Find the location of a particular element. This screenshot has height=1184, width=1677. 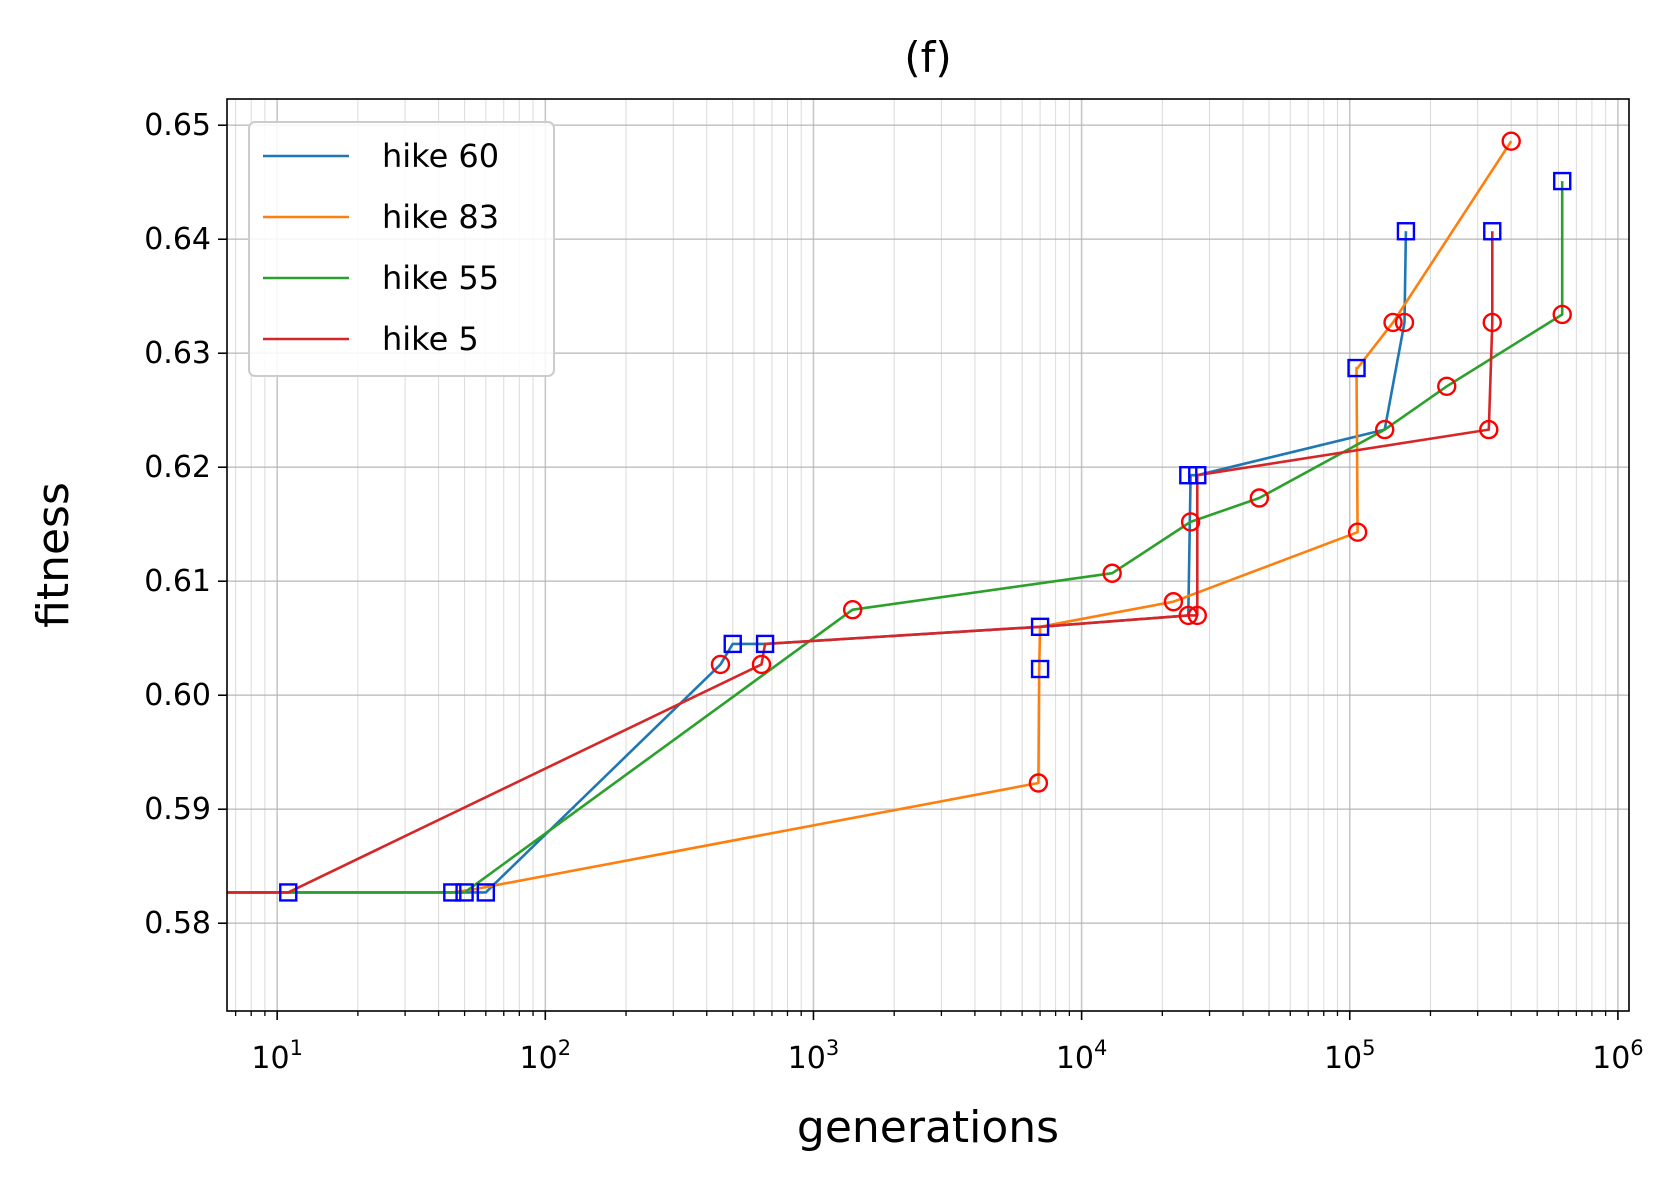

legend-label: hike 55 is located at coordinates (440, 278).